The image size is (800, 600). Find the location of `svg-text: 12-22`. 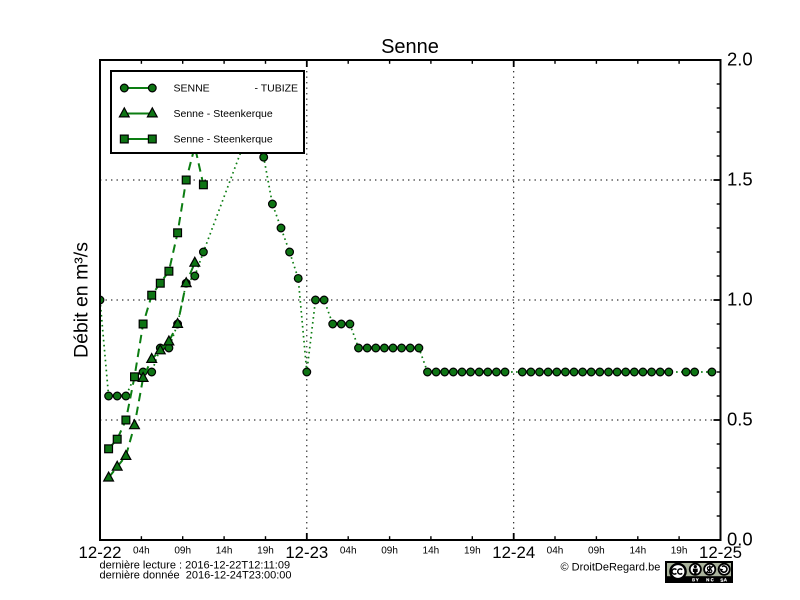

svg-text: 12-22 is located at coordinates (100, 552).